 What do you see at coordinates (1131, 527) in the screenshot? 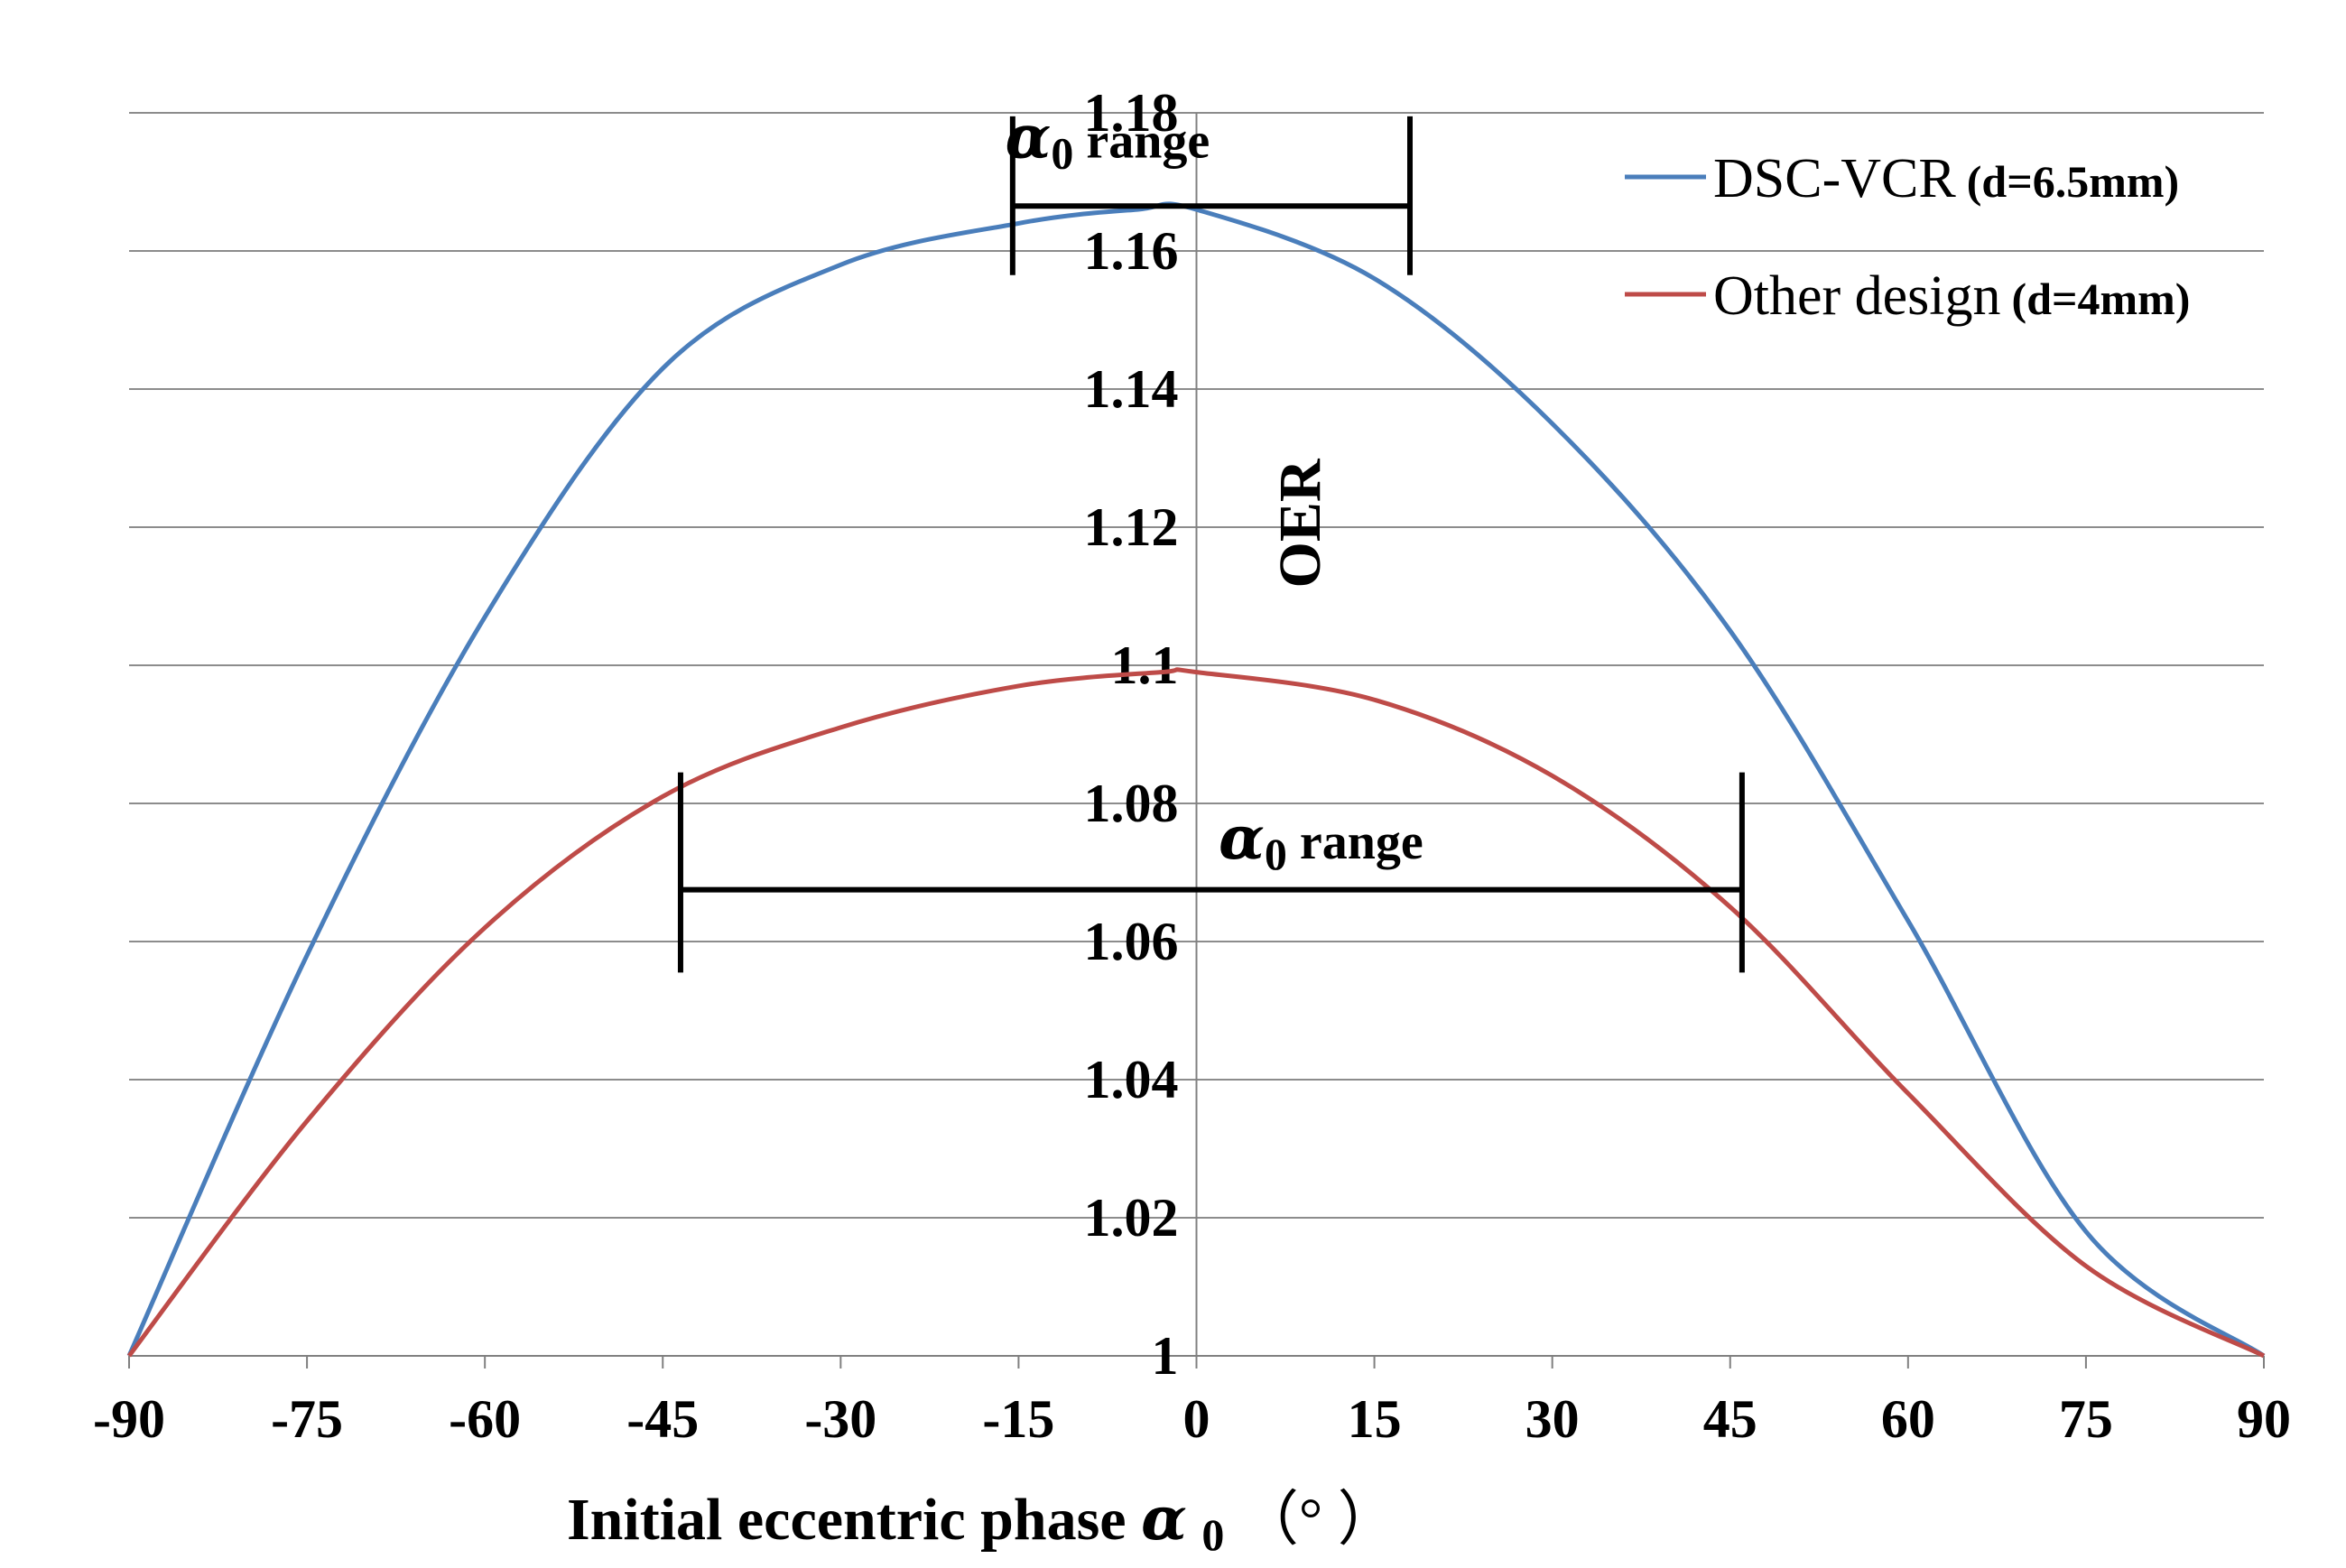
I see `y-tick-label-1-12: 1.12` at bounding box center [1131, 527].